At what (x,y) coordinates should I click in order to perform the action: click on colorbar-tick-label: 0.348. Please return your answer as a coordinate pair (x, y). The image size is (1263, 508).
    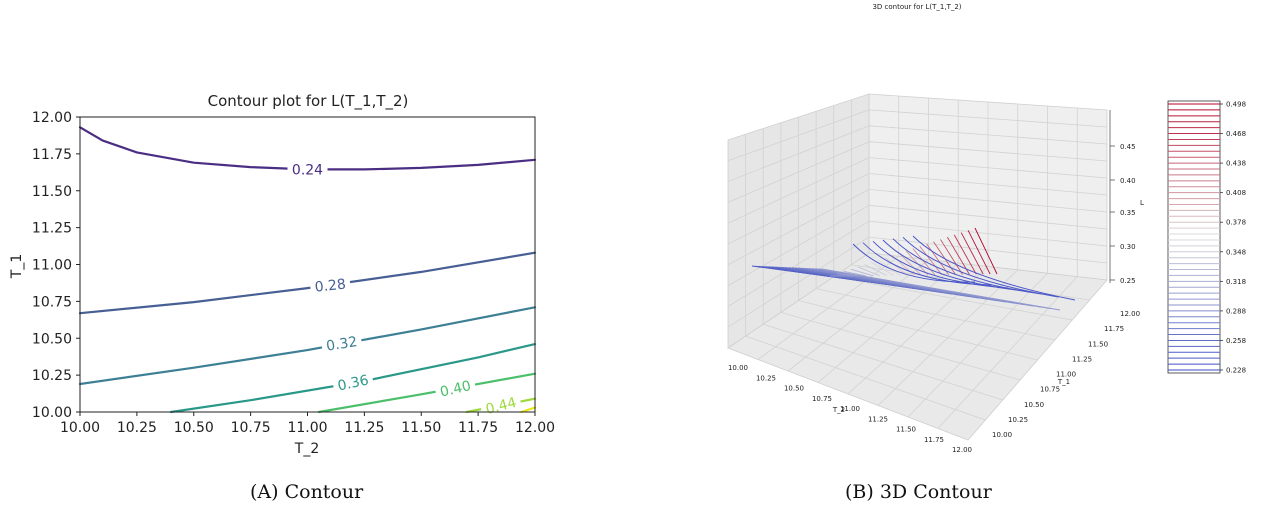
    Looking at the image, I should click on (1236, 252).